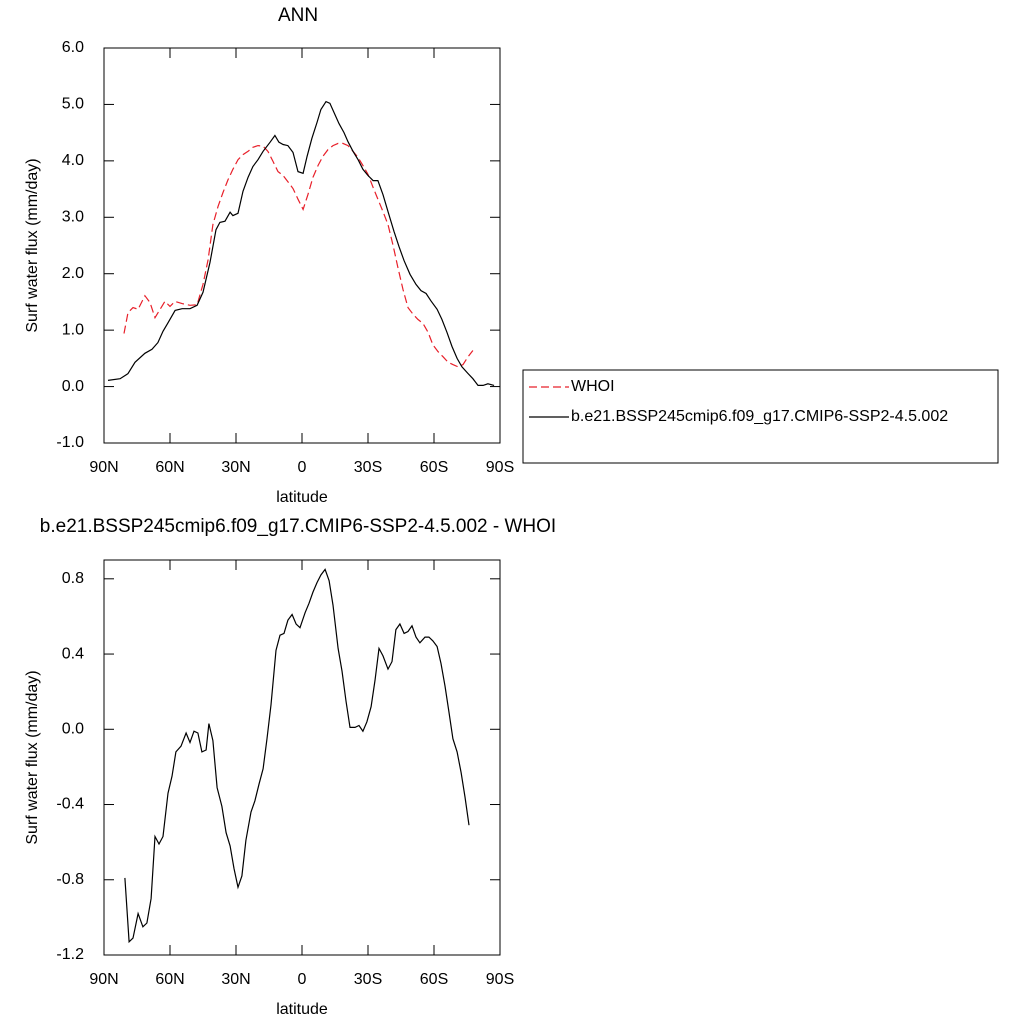 This screenshot has width=1024, height=1024. I want to click on y-tick-label: -1.2, so click(70, 954).